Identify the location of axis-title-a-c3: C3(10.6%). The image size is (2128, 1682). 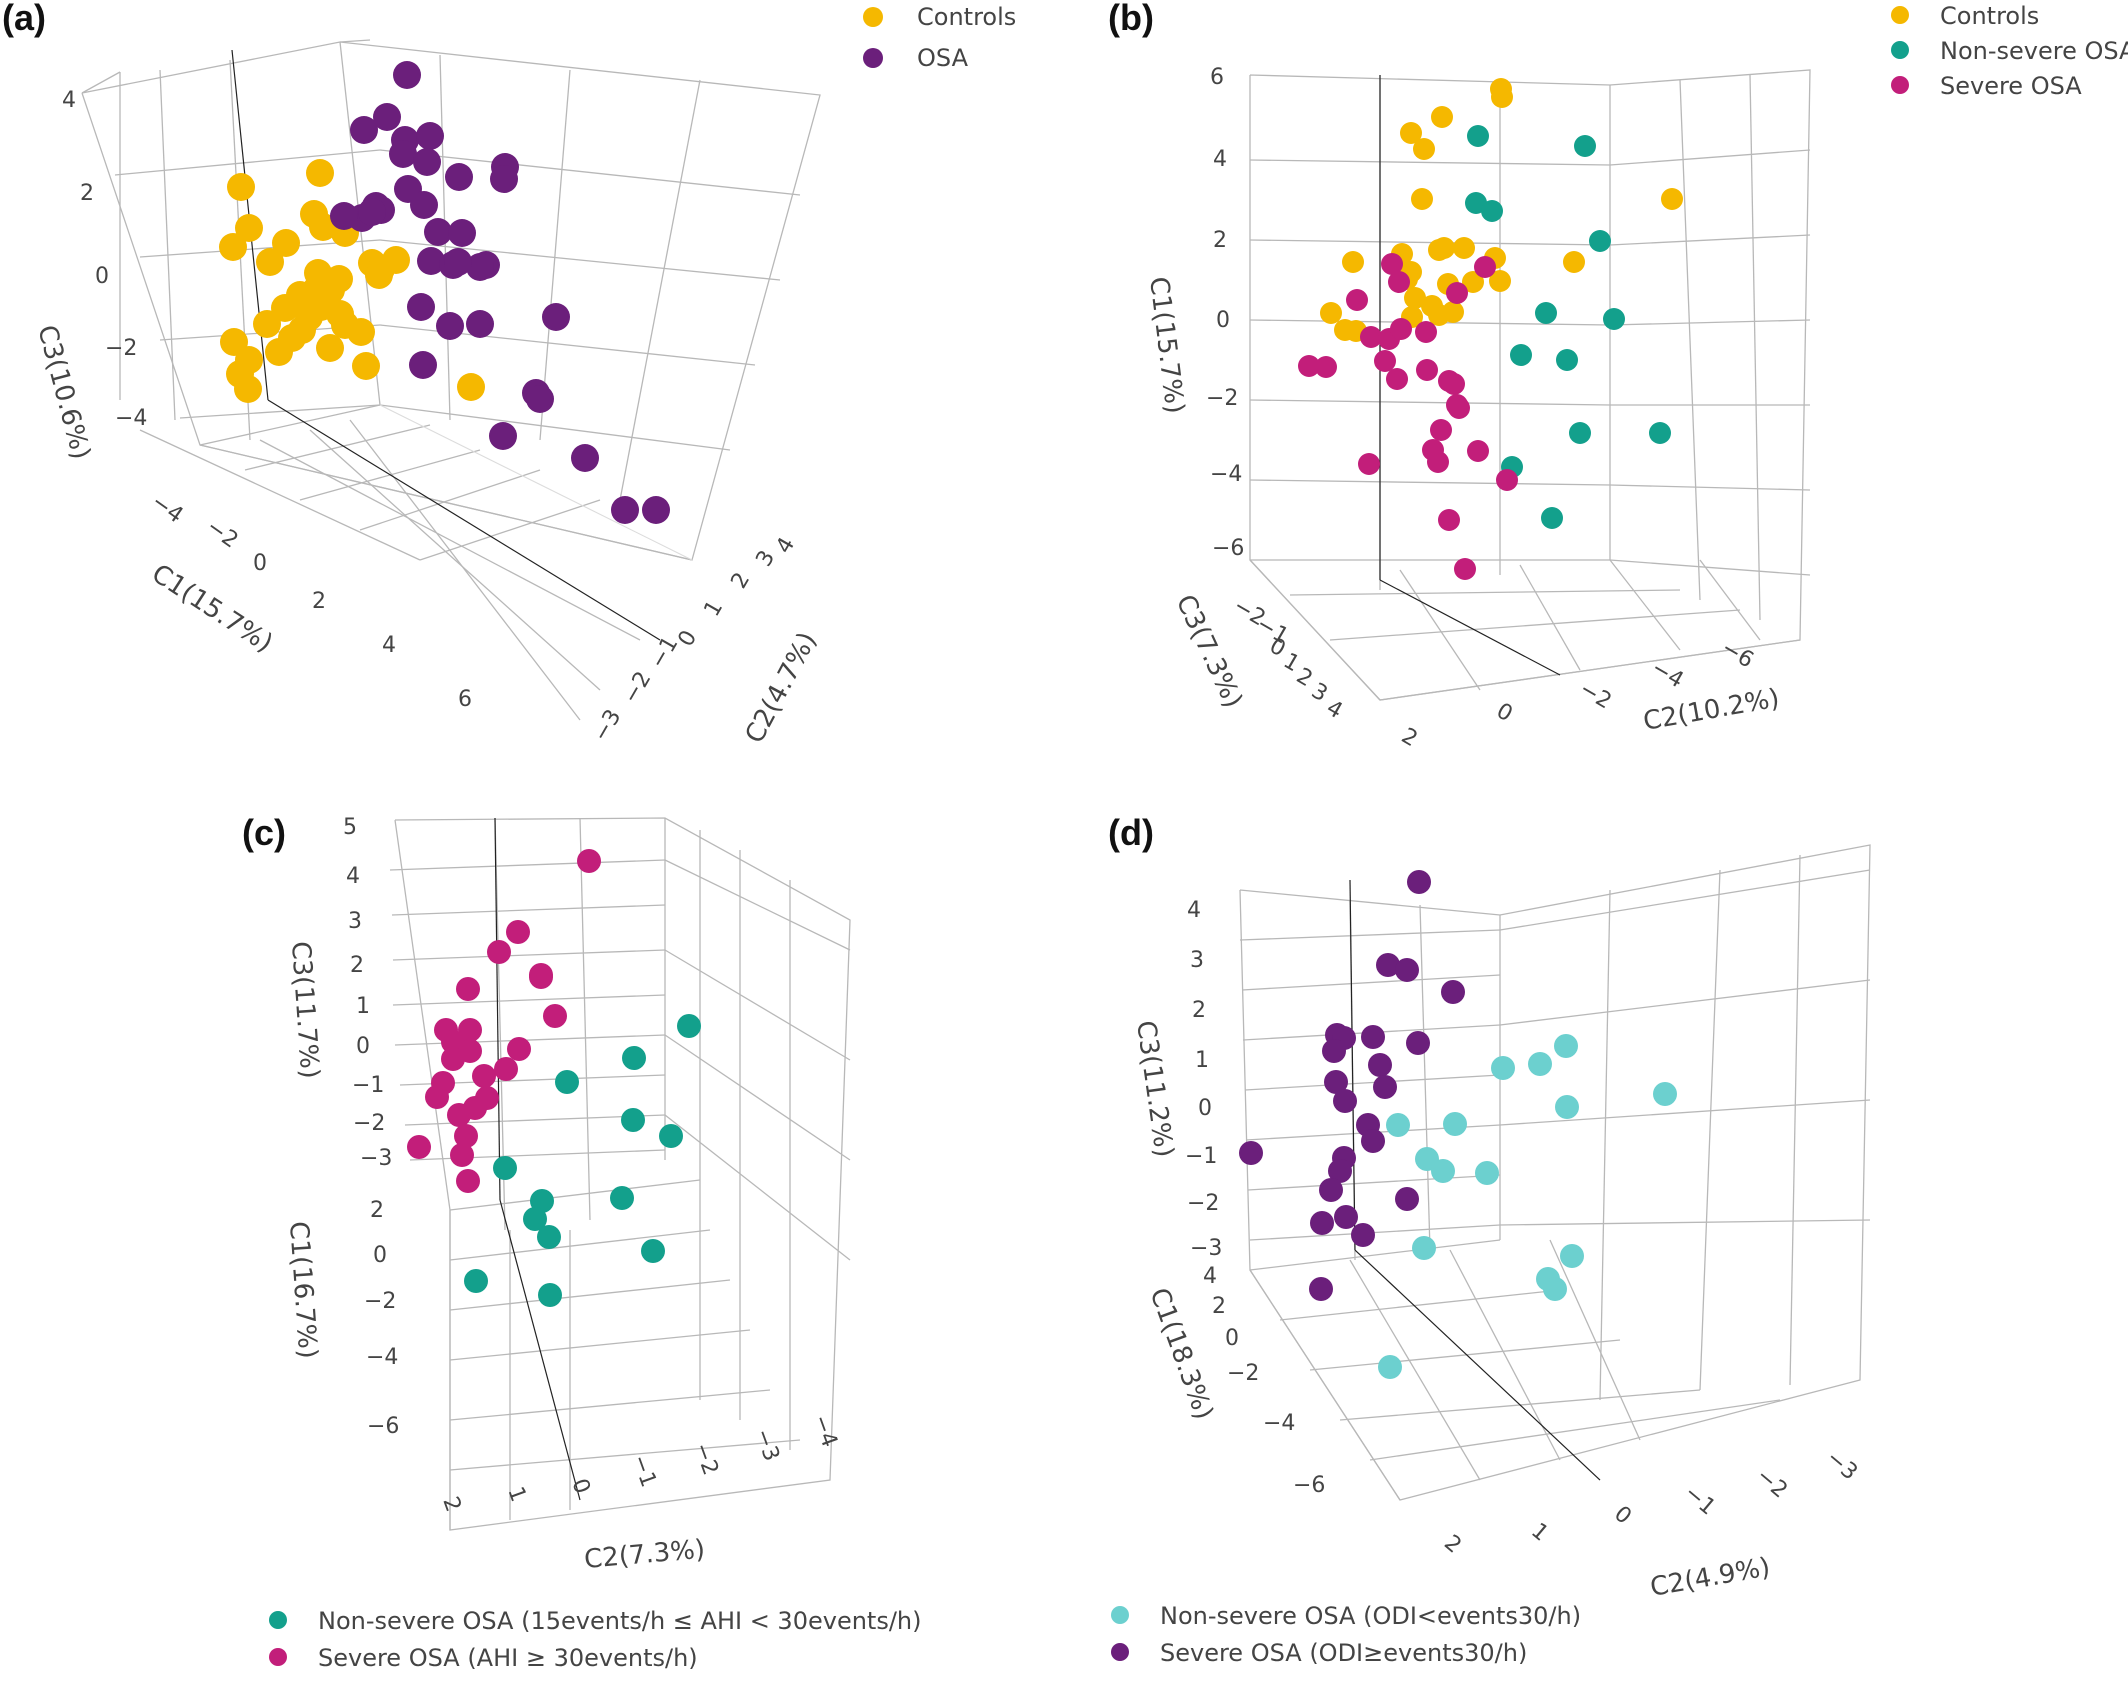
(63, 392).